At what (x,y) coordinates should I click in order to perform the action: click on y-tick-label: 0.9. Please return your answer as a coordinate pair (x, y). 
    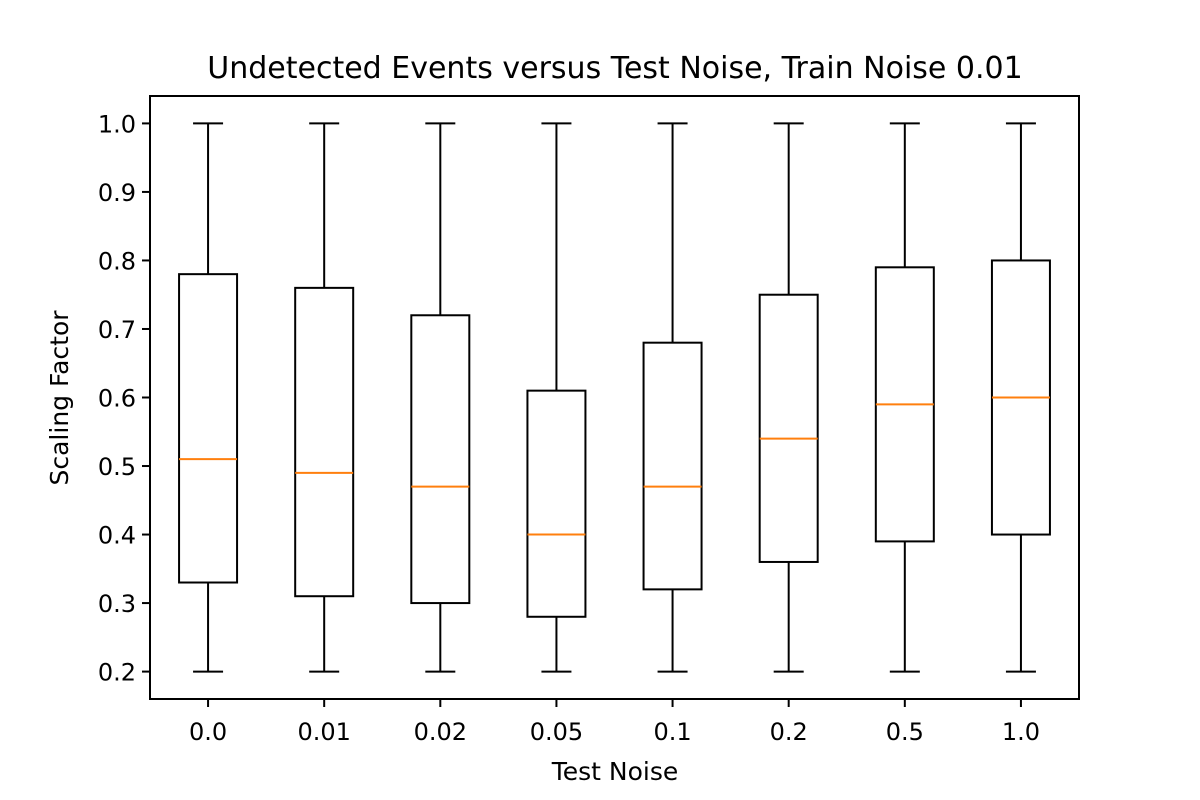
    Looking at the image, I should click on (117, 193).